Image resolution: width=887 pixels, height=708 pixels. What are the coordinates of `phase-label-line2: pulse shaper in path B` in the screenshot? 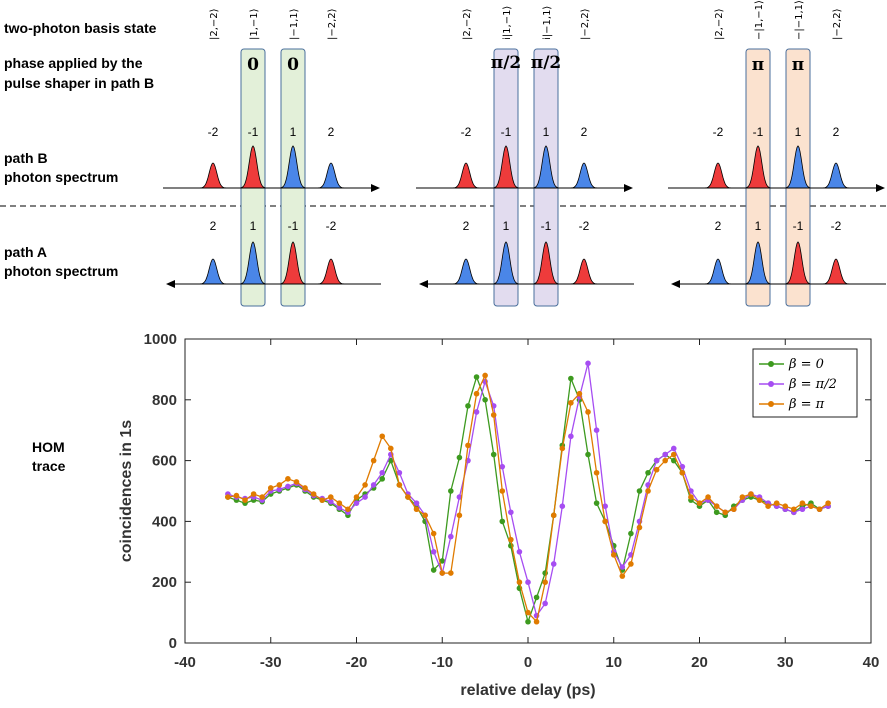 It's located at (79, 83).